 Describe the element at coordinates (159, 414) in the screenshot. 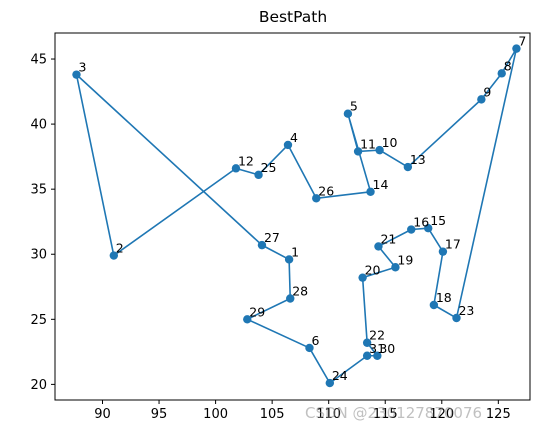

I see `x-tick-label: 95` at that location.